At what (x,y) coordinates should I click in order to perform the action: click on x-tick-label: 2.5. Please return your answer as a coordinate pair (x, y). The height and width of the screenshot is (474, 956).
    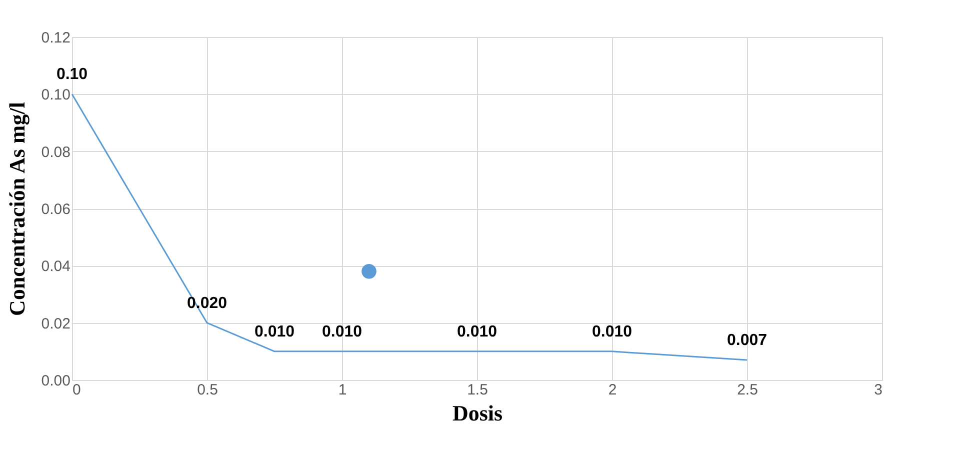
    Looking at the image, I should click on (747, 390).